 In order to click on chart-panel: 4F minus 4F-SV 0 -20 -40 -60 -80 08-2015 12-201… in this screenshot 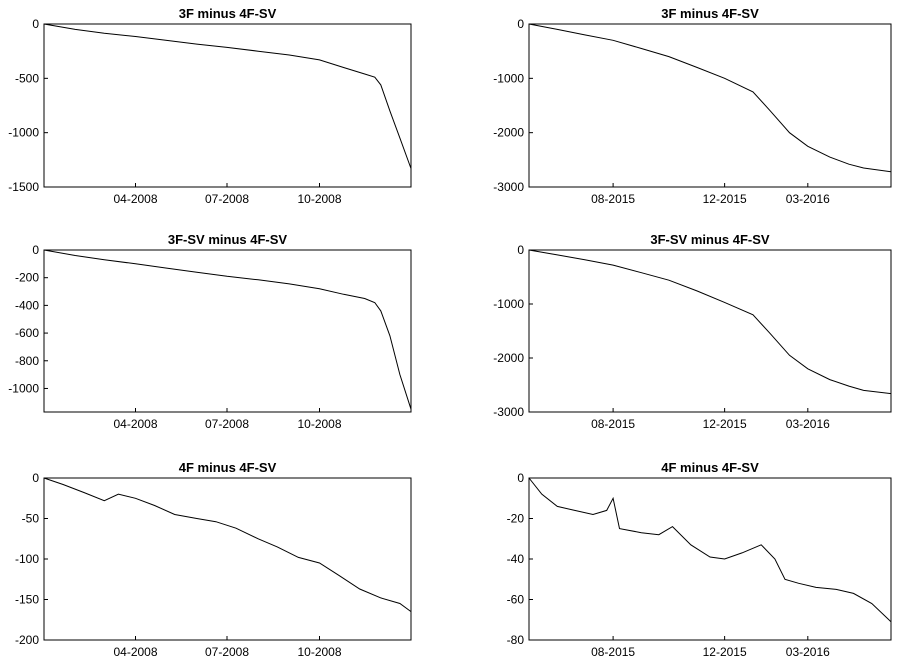, I will do `click(699, 559)`.